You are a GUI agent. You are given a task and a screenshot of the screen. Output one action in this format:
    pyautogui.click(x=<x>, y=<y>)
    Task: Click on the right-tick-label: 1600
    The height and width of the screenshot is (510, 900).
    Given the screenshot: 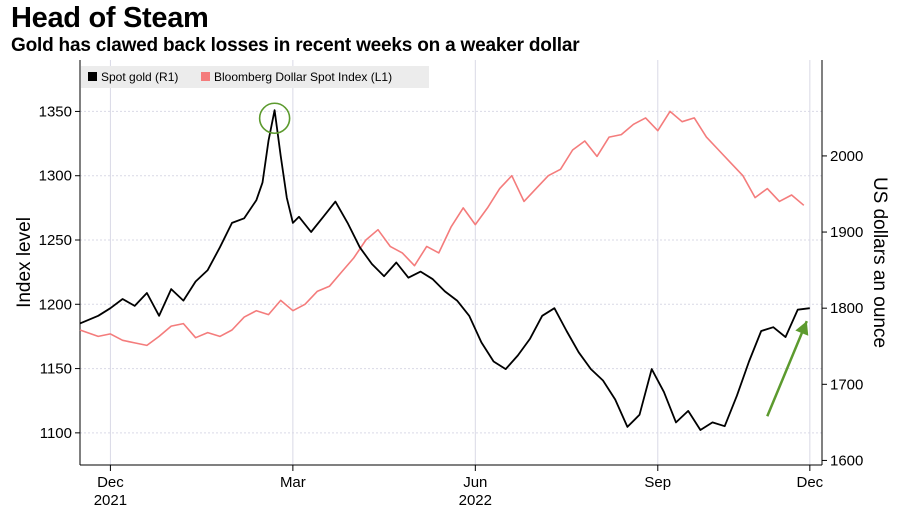 What is the action you would take?
    pyautogui.click(x=846, y=460)
    